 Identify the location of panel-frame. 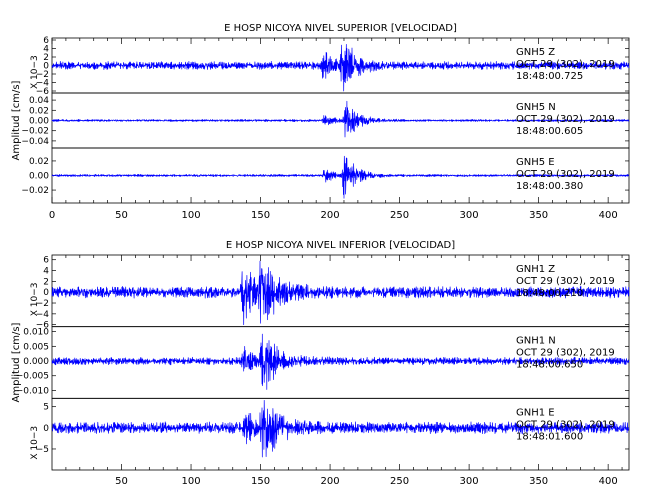
(340, 434).